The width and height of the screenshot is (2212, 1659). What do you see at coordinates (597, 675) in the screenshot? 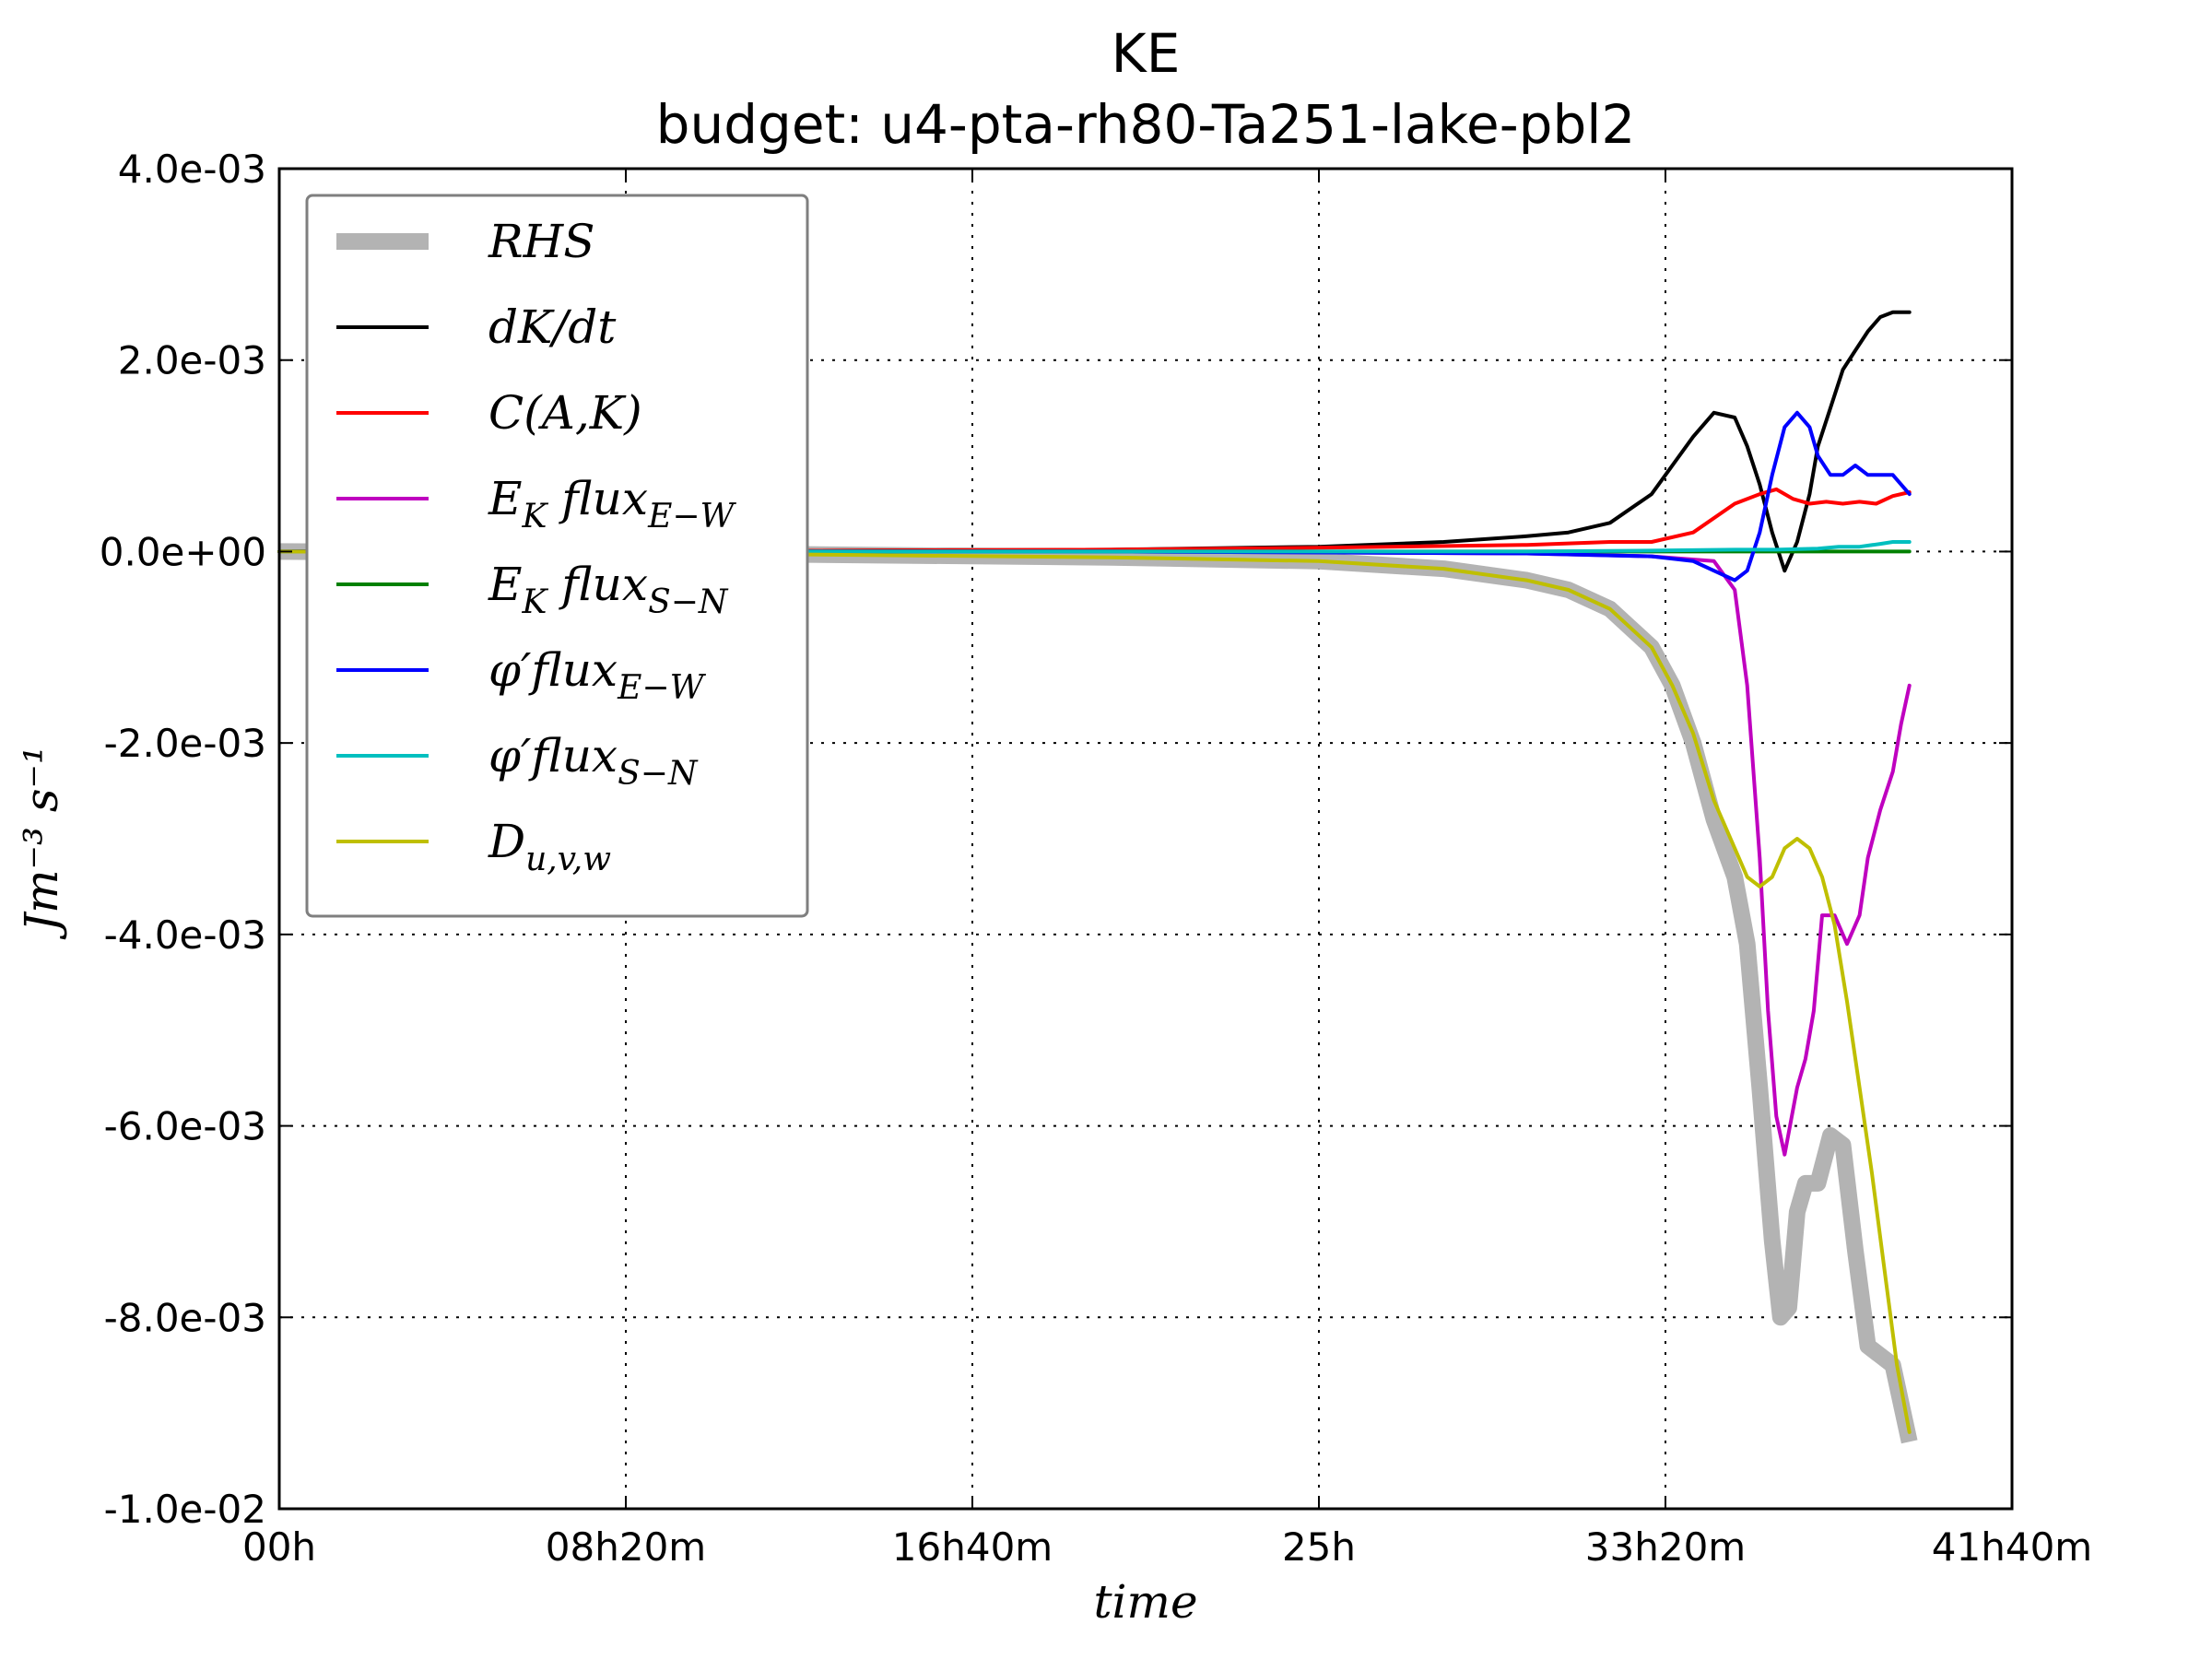
I see `legend-label: φ′fluxE−W` at bounding box center [597, 675].